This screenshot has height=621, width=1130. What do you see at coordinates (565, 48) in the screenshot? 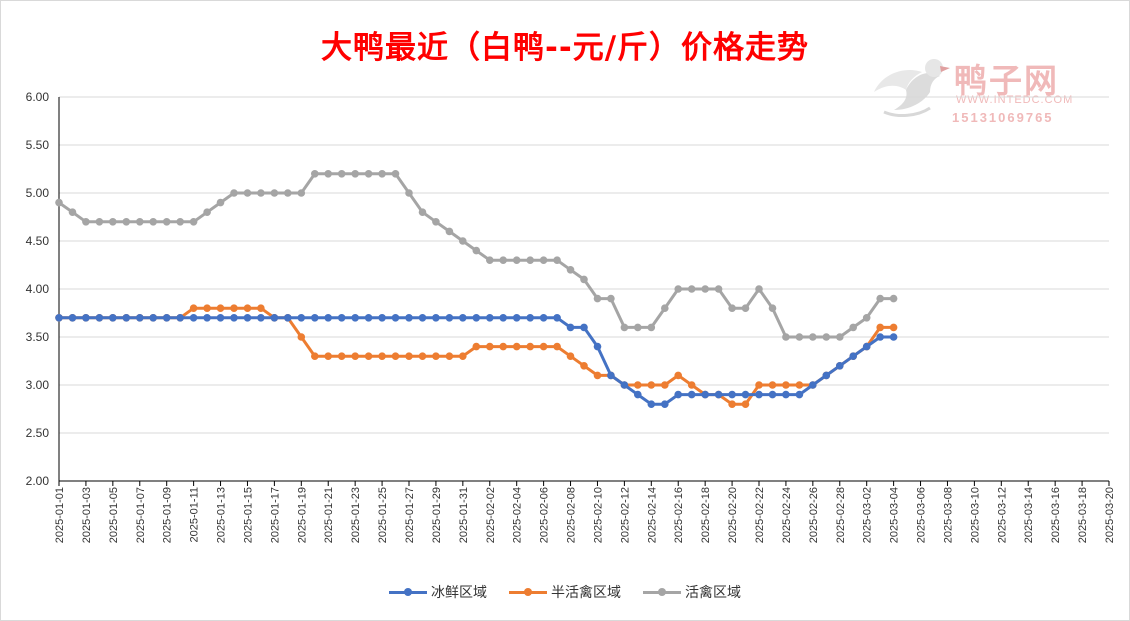
I see `chart-title: 大鸭最近（白鸭--元/斤）价格走势` at bounding box center [565, 48].